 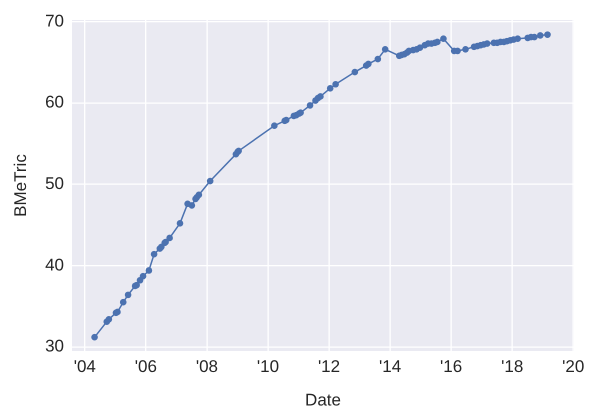 I want to click on x-tick-label: '04, so click(x=85, y=366).